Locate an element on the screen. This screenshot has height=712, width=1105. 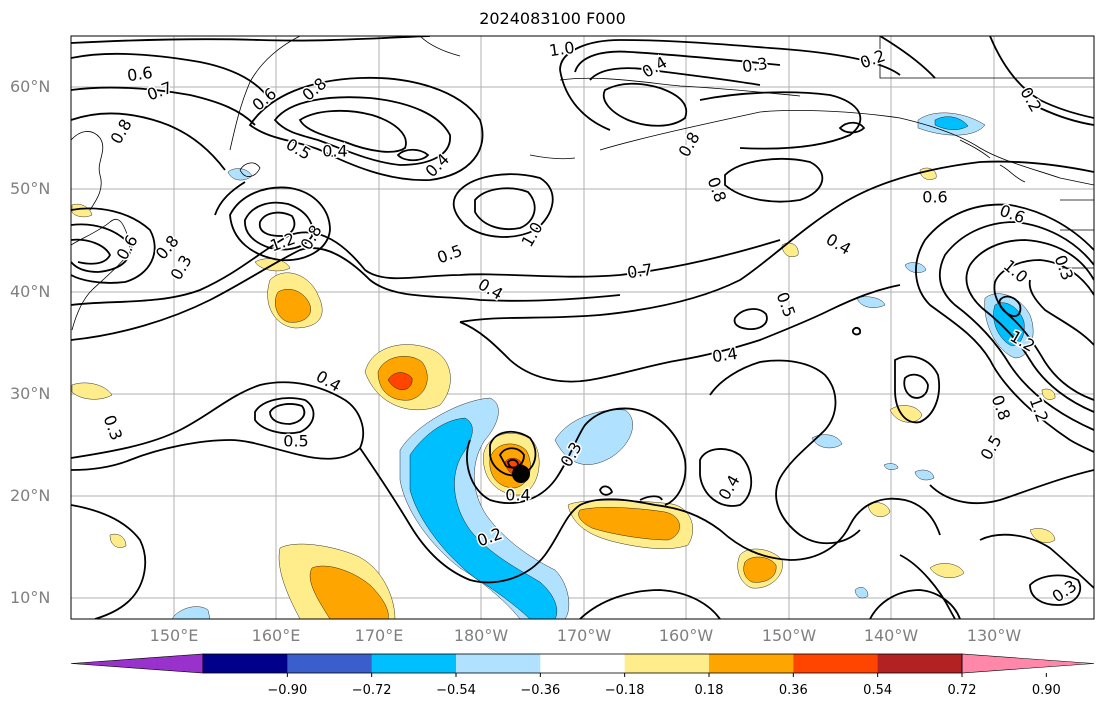
colorbar-extend-low is located at coordinates (137, 663).